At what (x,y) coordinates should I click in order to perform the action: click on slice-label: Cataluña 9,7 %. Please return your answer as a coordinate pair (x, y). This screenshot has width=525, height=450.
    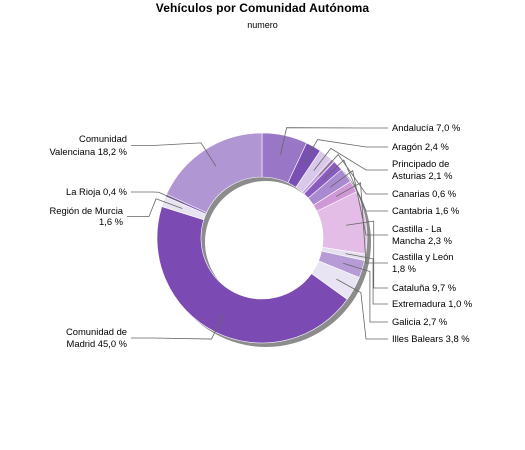
    Looking at the image, I should click on (424, 287).